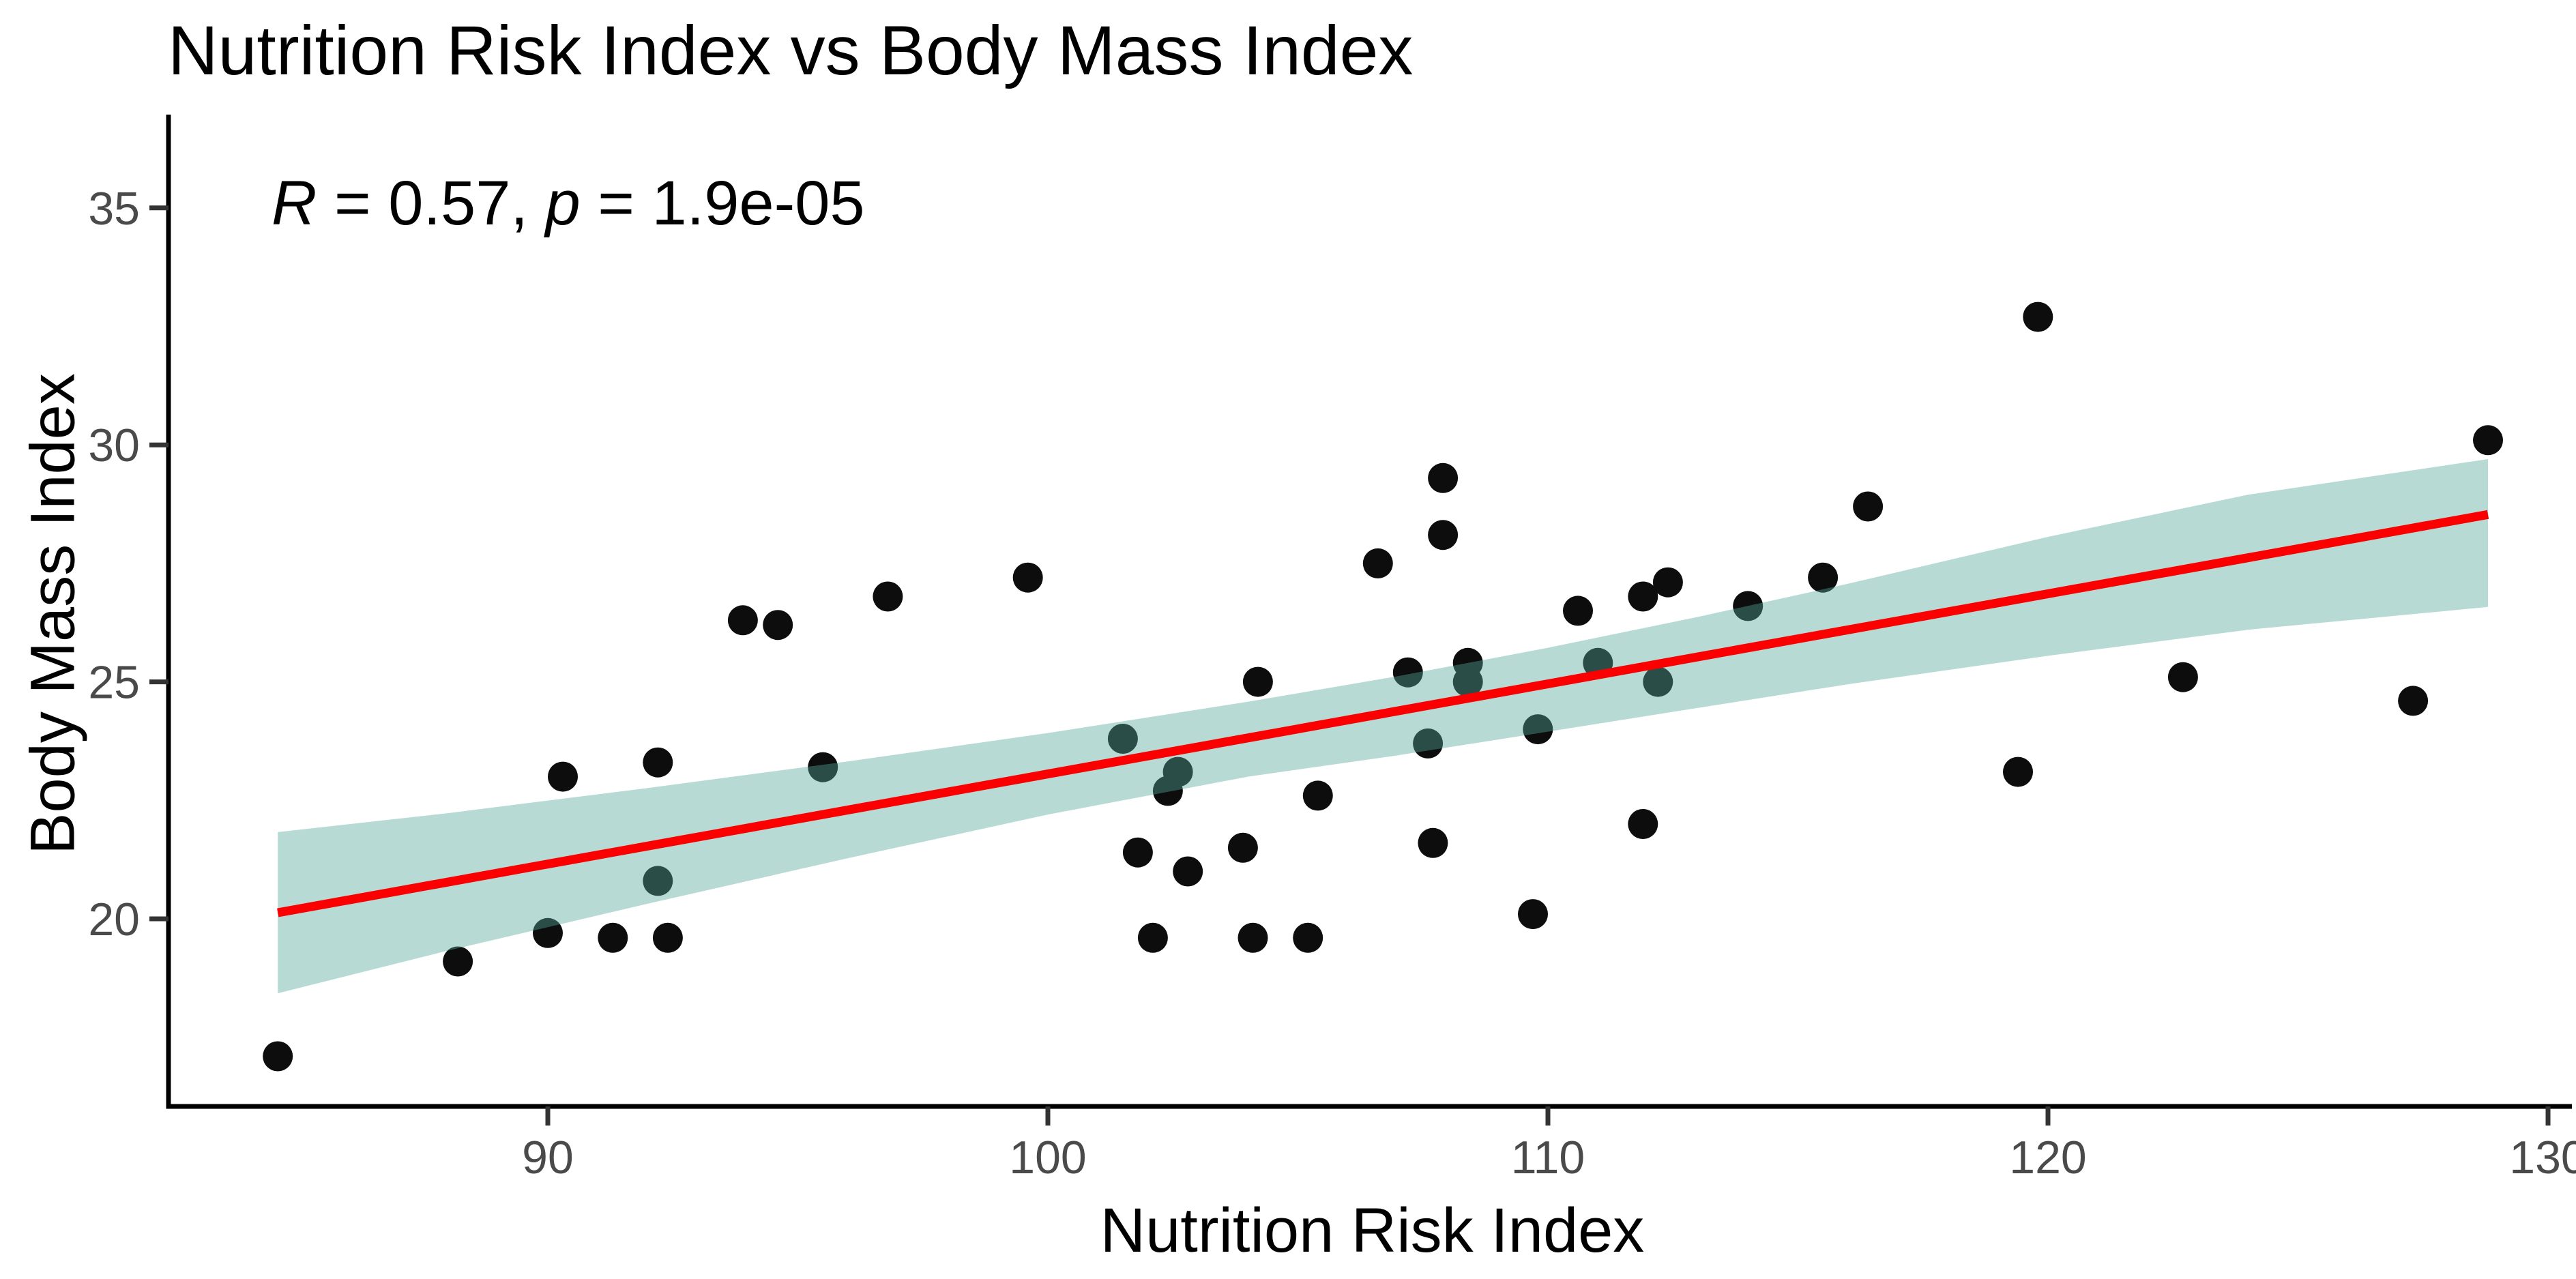  I want to click on r-value: = 0.57,, so click(431, 203).